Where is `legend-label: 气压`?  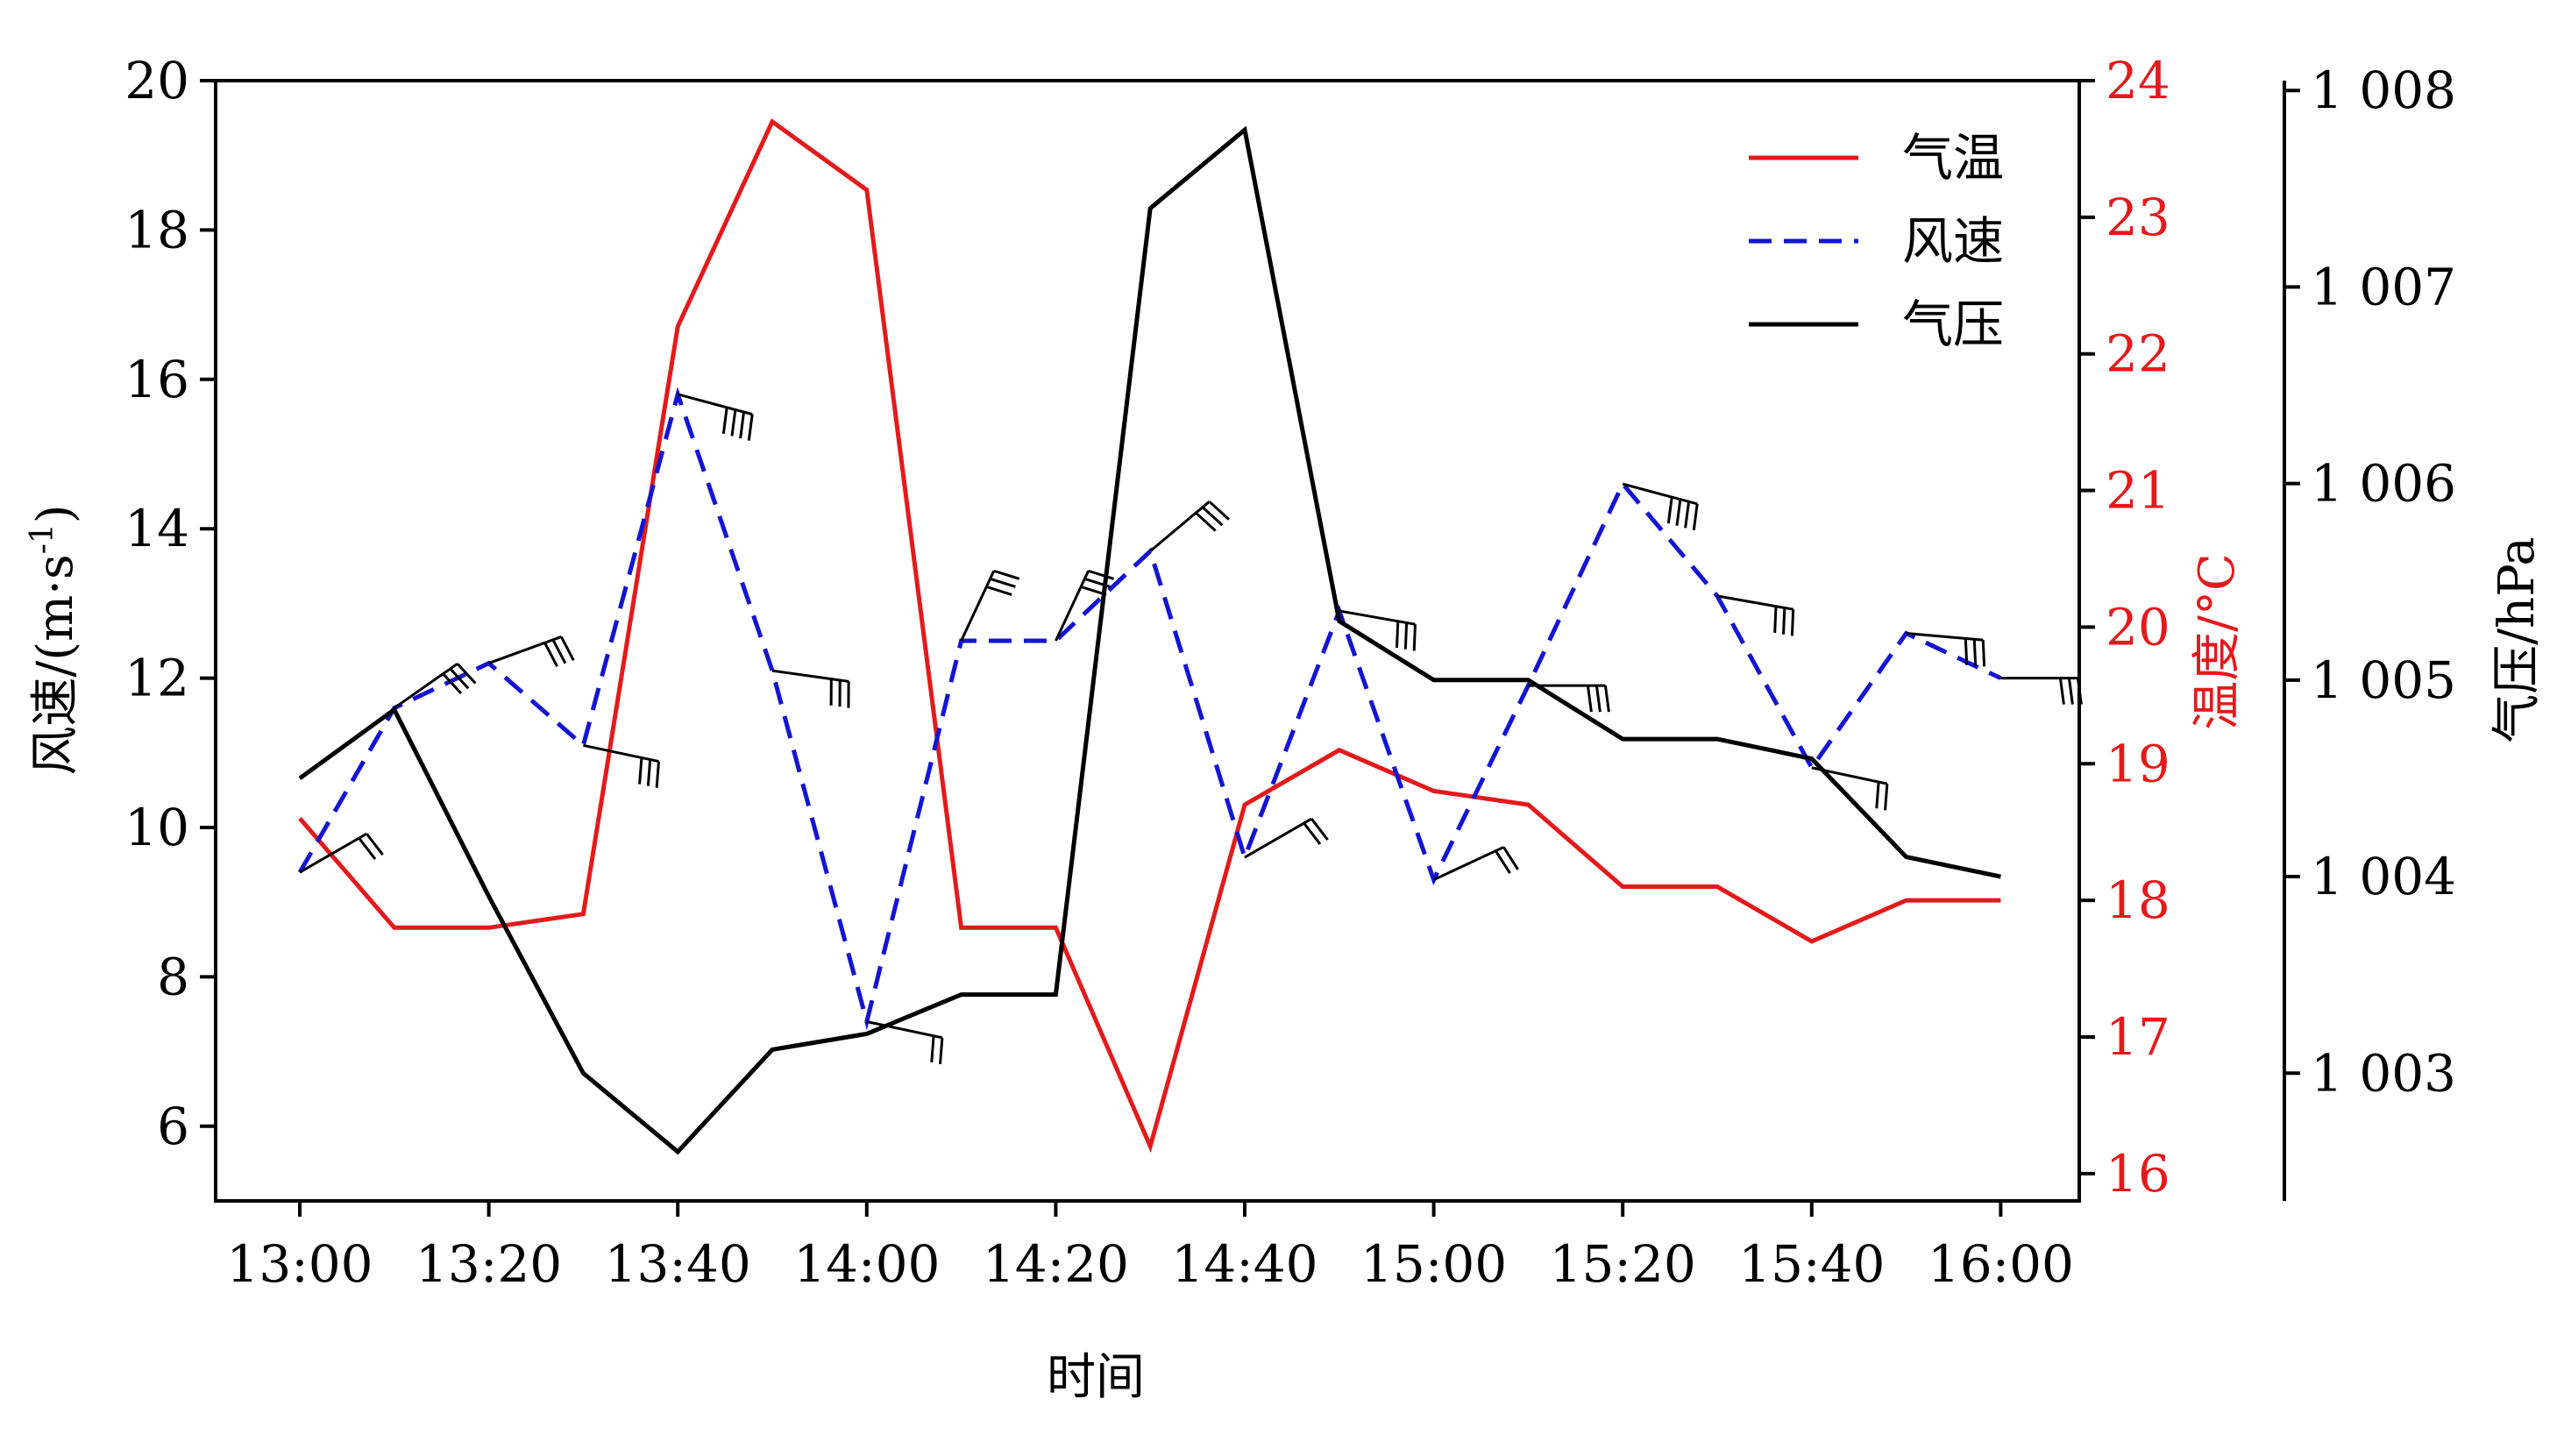 legend-label: 气压 is located at coordinates (1953, 324).